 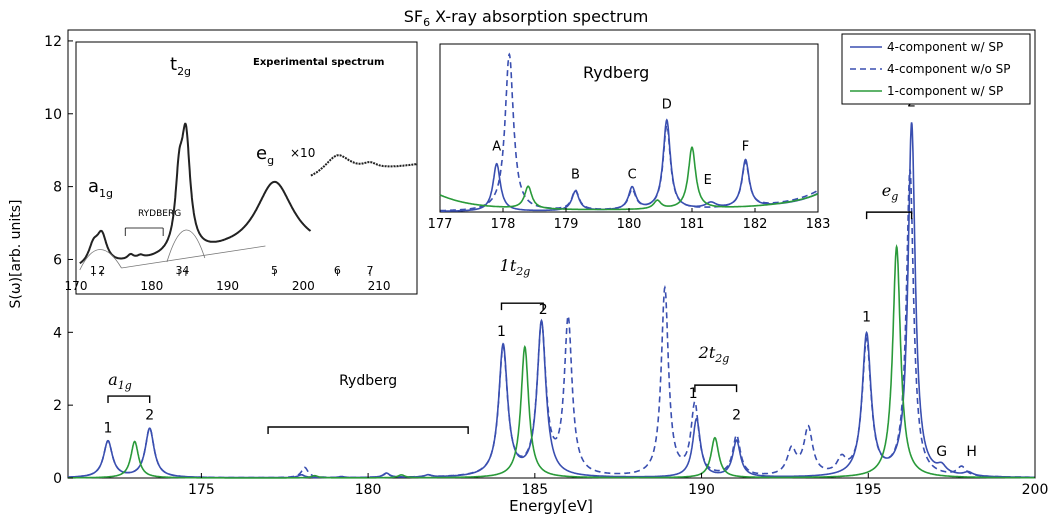 I want to click on exp-x-tick-label: 200, so click(x=303, y=286).